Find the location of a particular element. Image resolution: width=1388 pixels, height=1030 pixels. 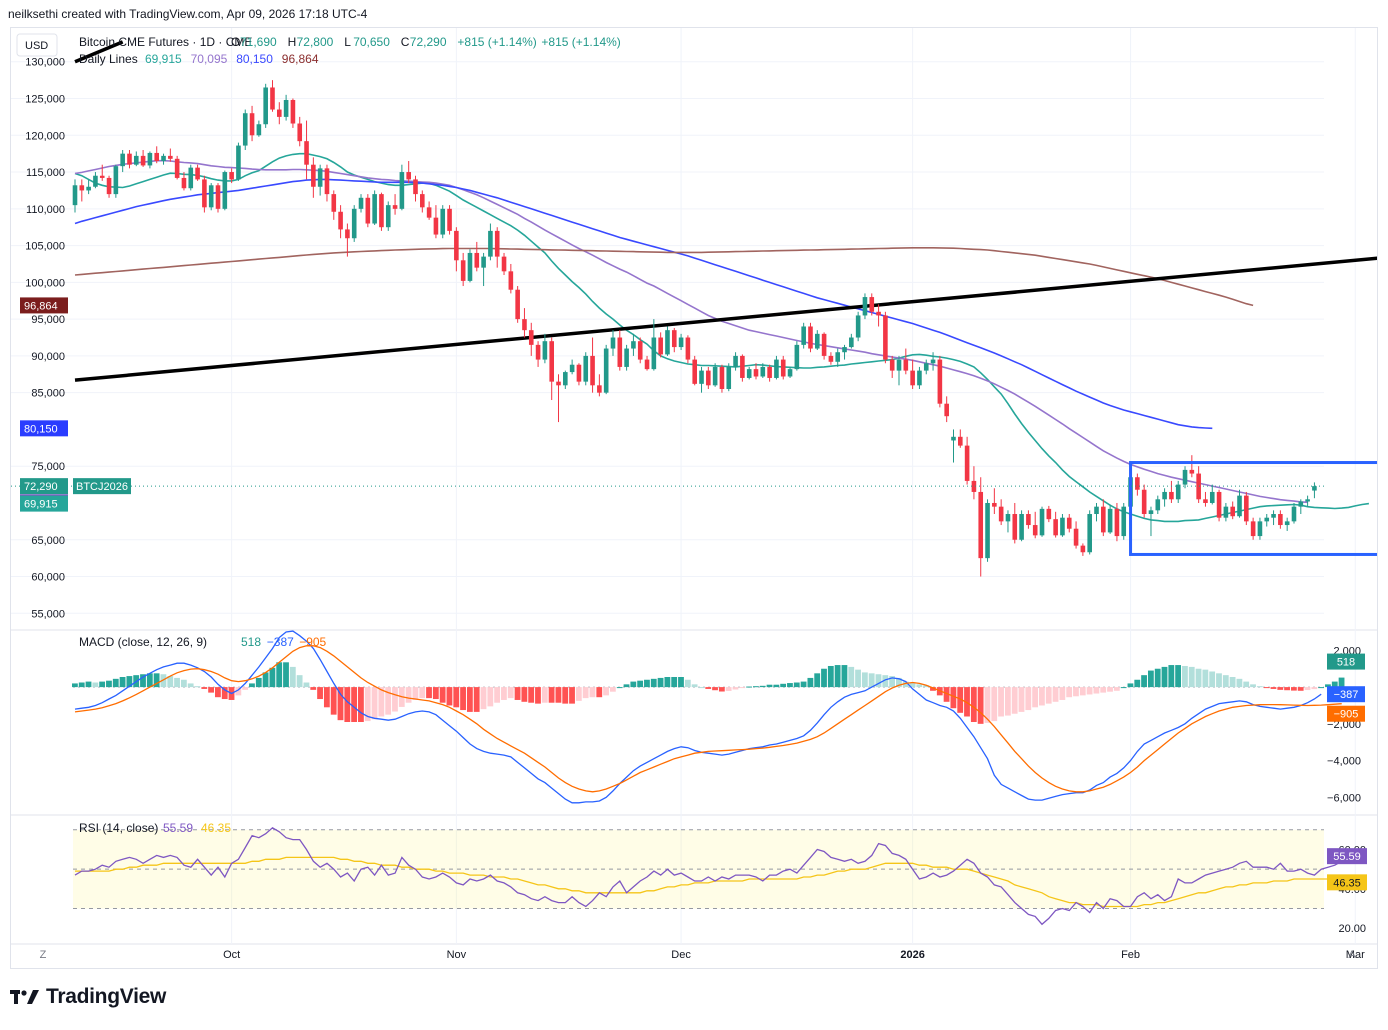

currency-button is located at coordinates (37, 45).